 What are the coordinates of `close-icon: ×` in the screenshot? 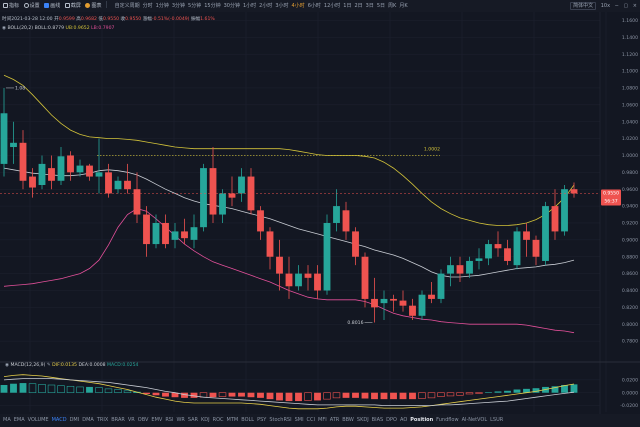 It's located at (634, 6).